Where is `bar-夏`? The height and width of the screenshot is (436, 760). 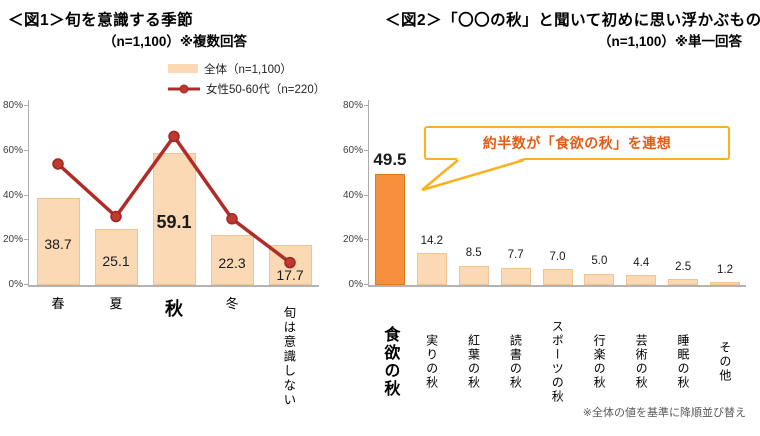 bar-夏 is located at coordinates (116, 256).